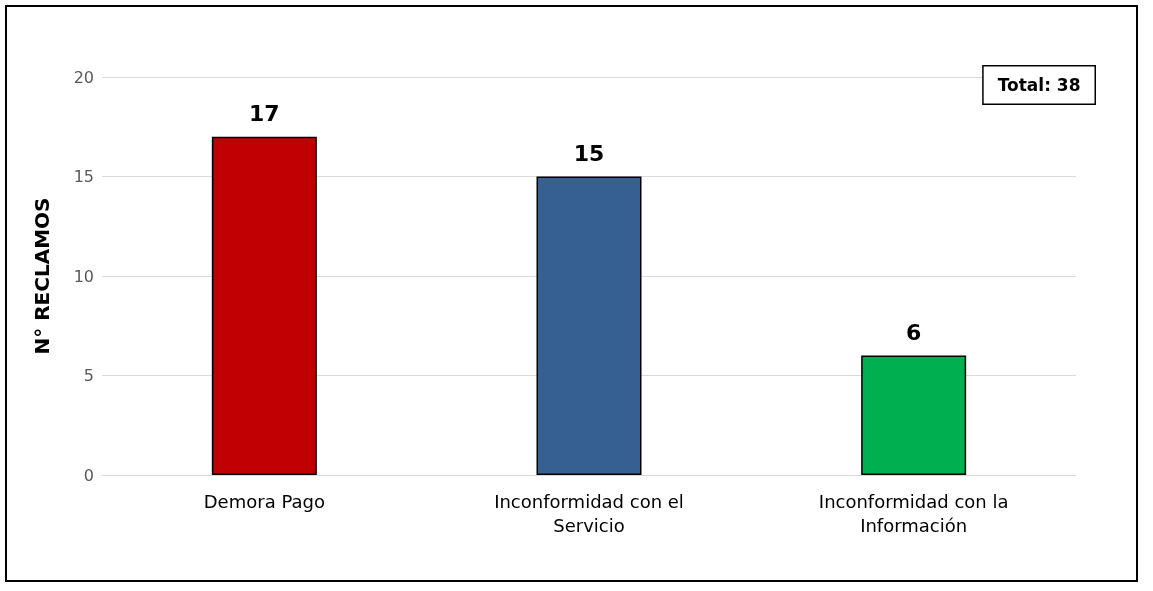  What do you see at coordinates (264, 501) in the screenshot?
I see `x-tick-label: Demora Pago` at bounding box center [264, 501].